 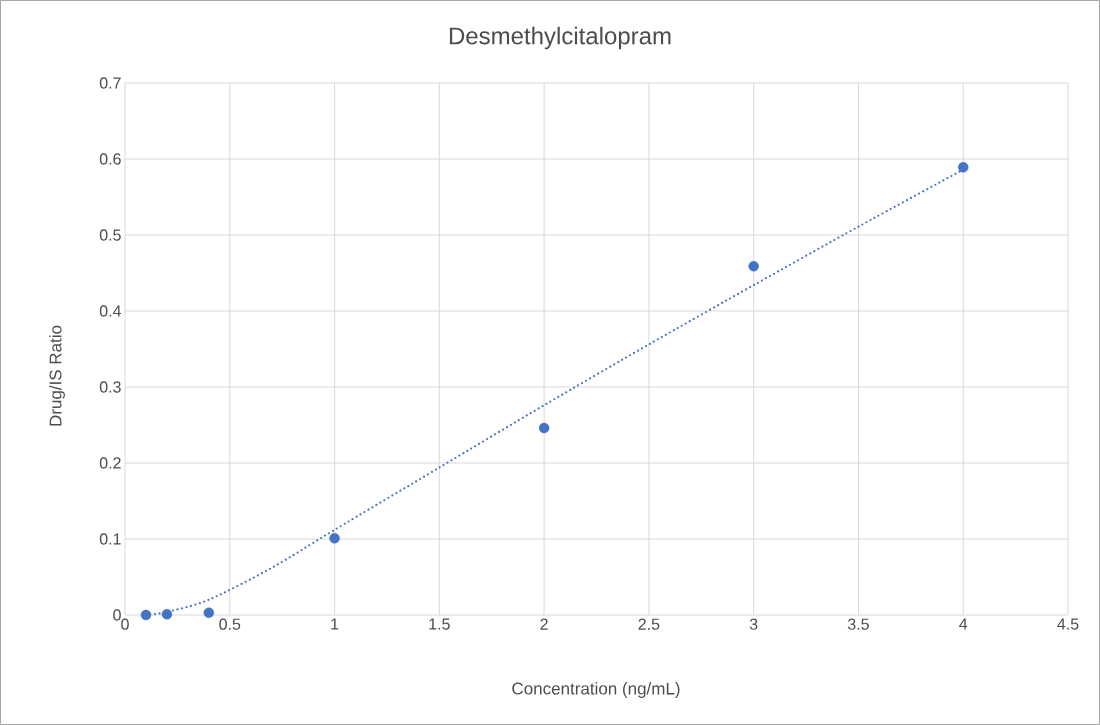 I want to click on y-tick-label: 0.7, so click(x=110, y=83).